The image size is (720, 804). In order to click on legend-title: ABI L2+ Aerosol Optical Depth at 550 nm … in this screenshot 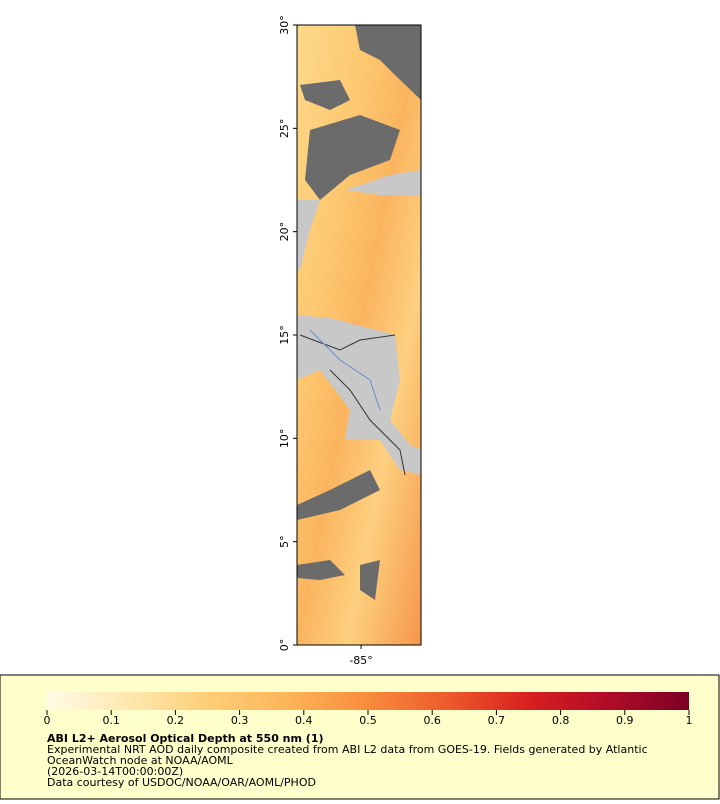, I will do `click(185, 738)`.